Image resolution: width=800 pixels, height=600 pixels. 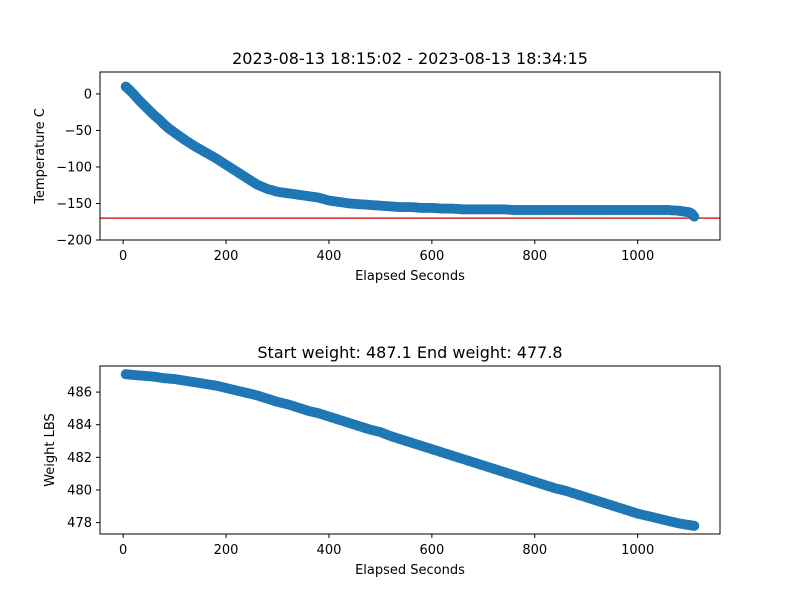 What do you see at coordinates (50, 450) in the screenshot?
I see `weight-y-axis-label: Weight LBS` at bounding box center [50, 450].